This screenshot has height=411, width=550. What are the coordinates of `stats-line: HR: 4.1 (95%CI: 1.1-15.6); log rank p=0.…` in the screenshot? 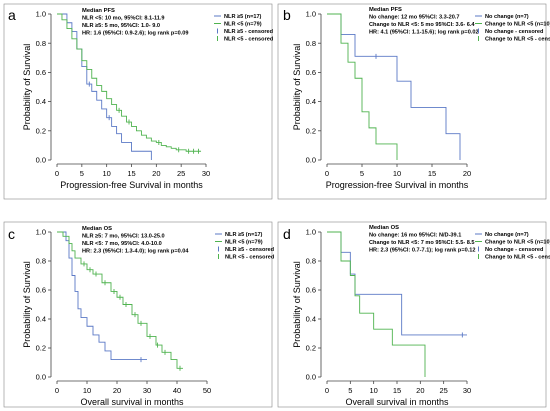 It's located at (424, 33).